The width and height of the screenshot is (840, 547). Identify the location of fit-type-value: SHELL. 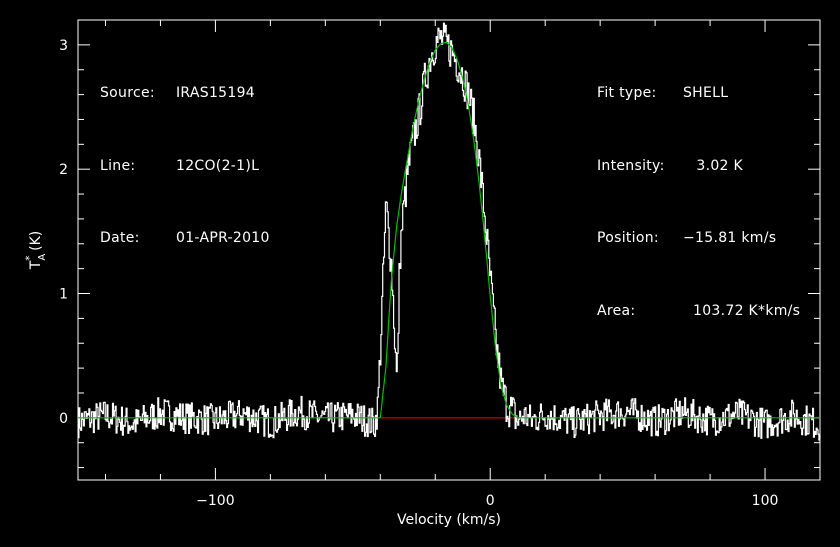
(706, 93).